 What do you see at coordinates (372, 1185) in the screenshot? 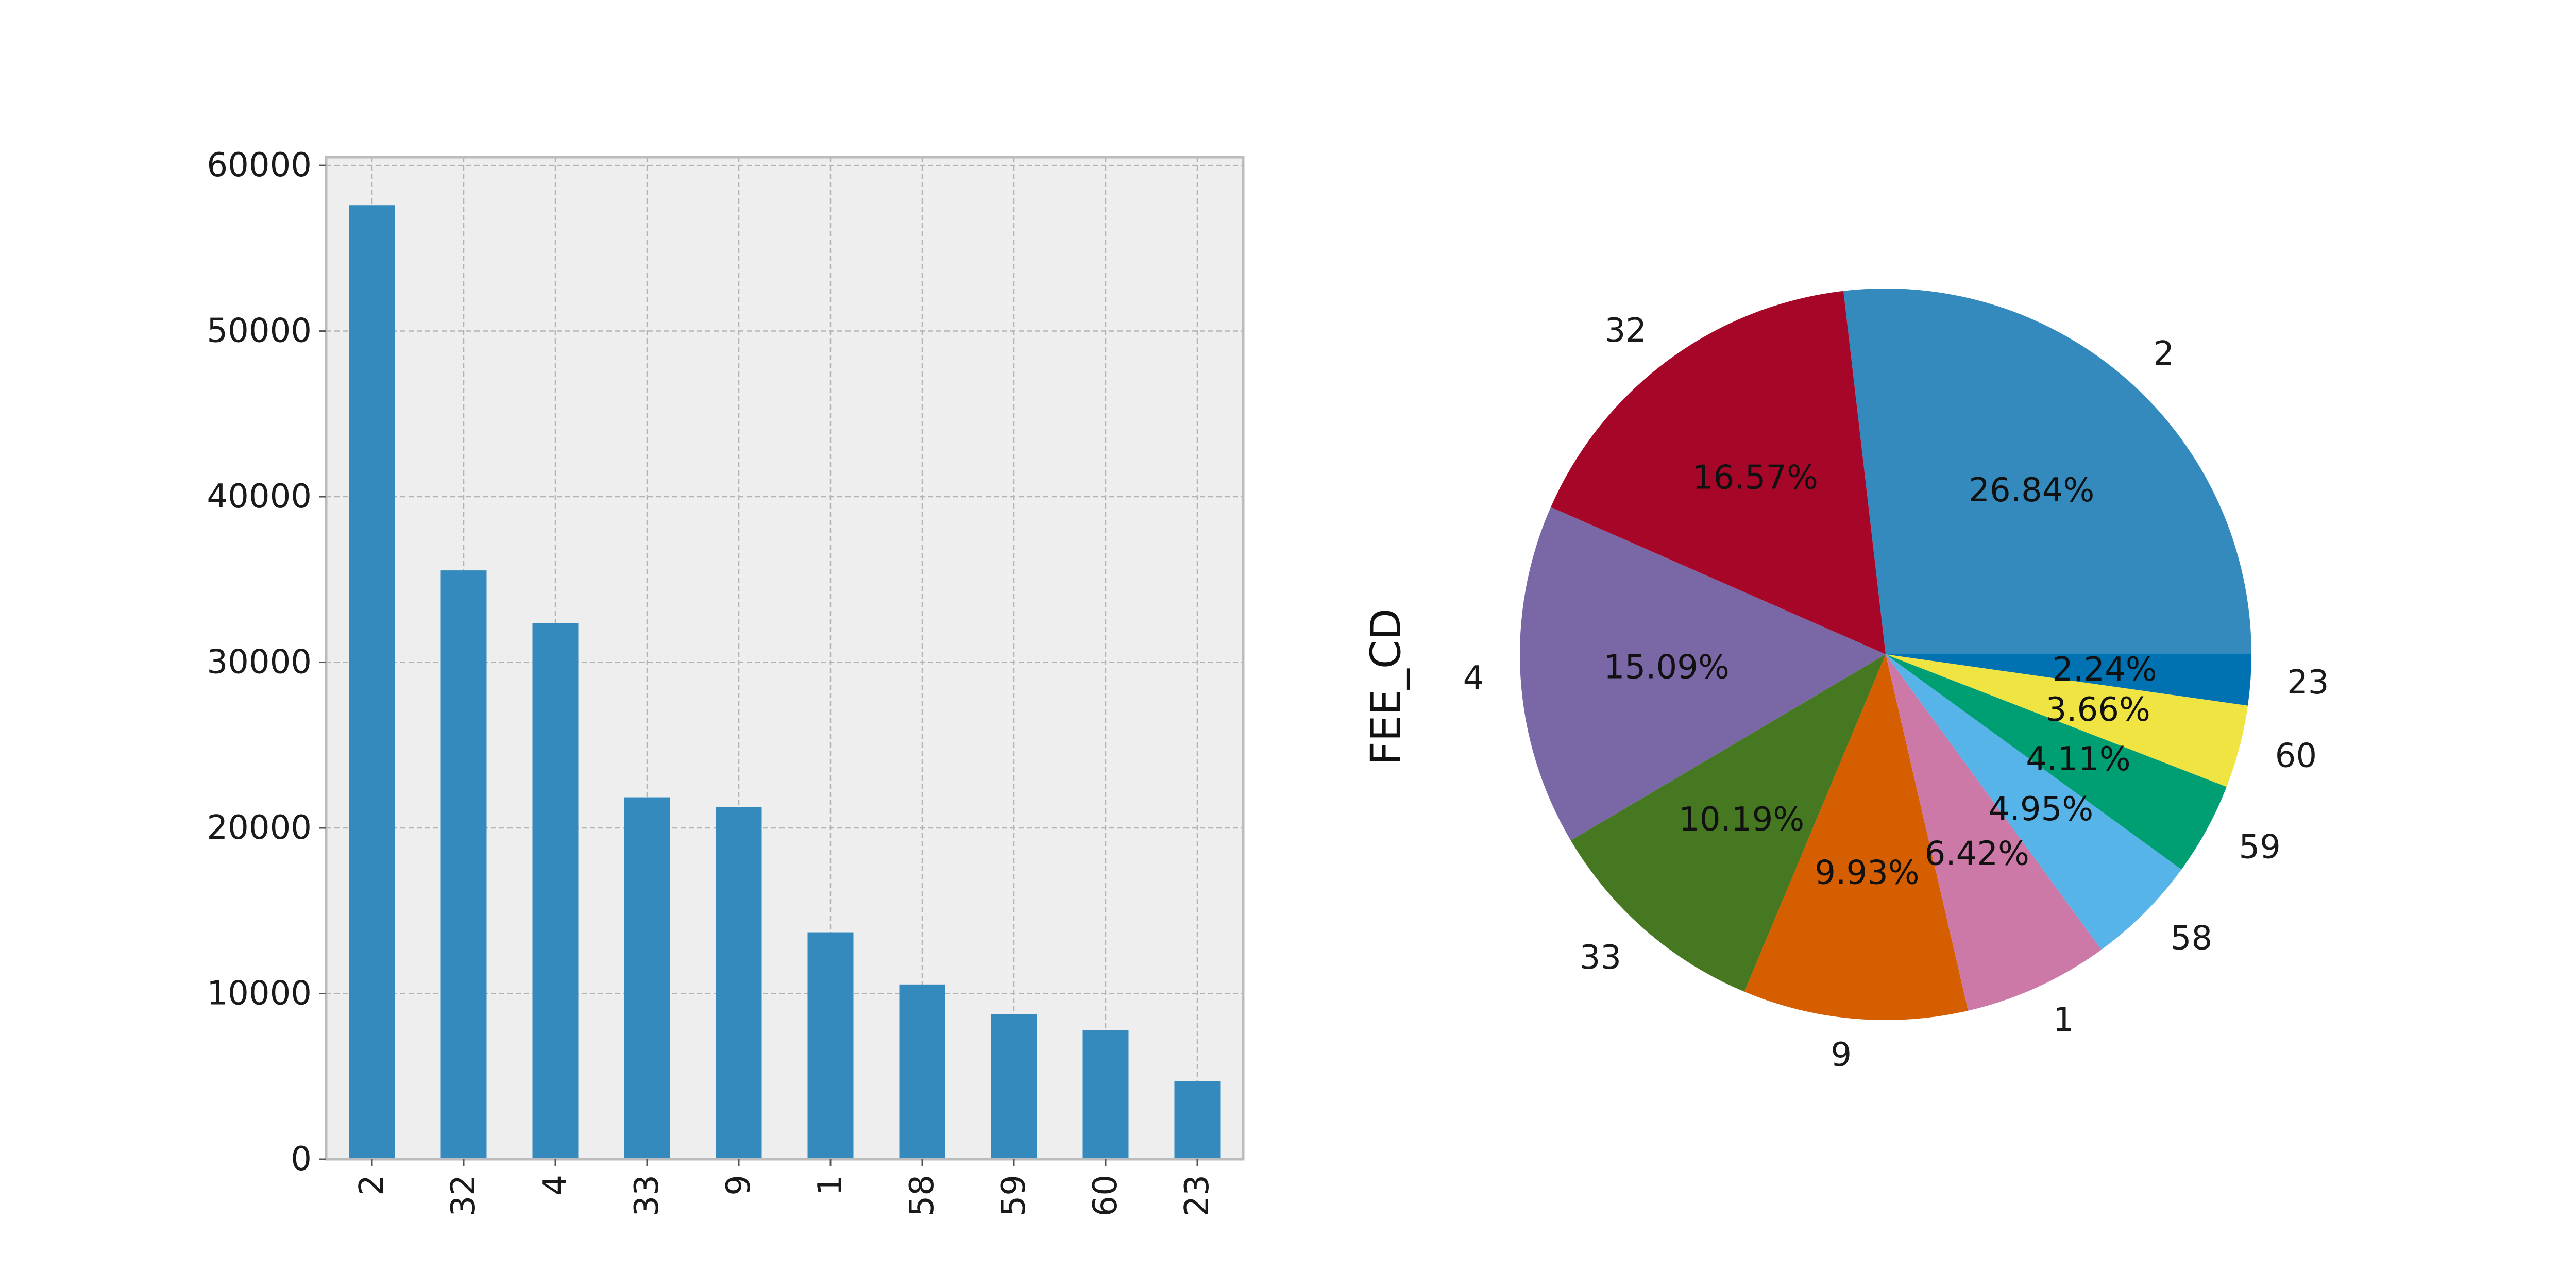
I see `x-tick-label: 2` at bounding box center [372, 1185].